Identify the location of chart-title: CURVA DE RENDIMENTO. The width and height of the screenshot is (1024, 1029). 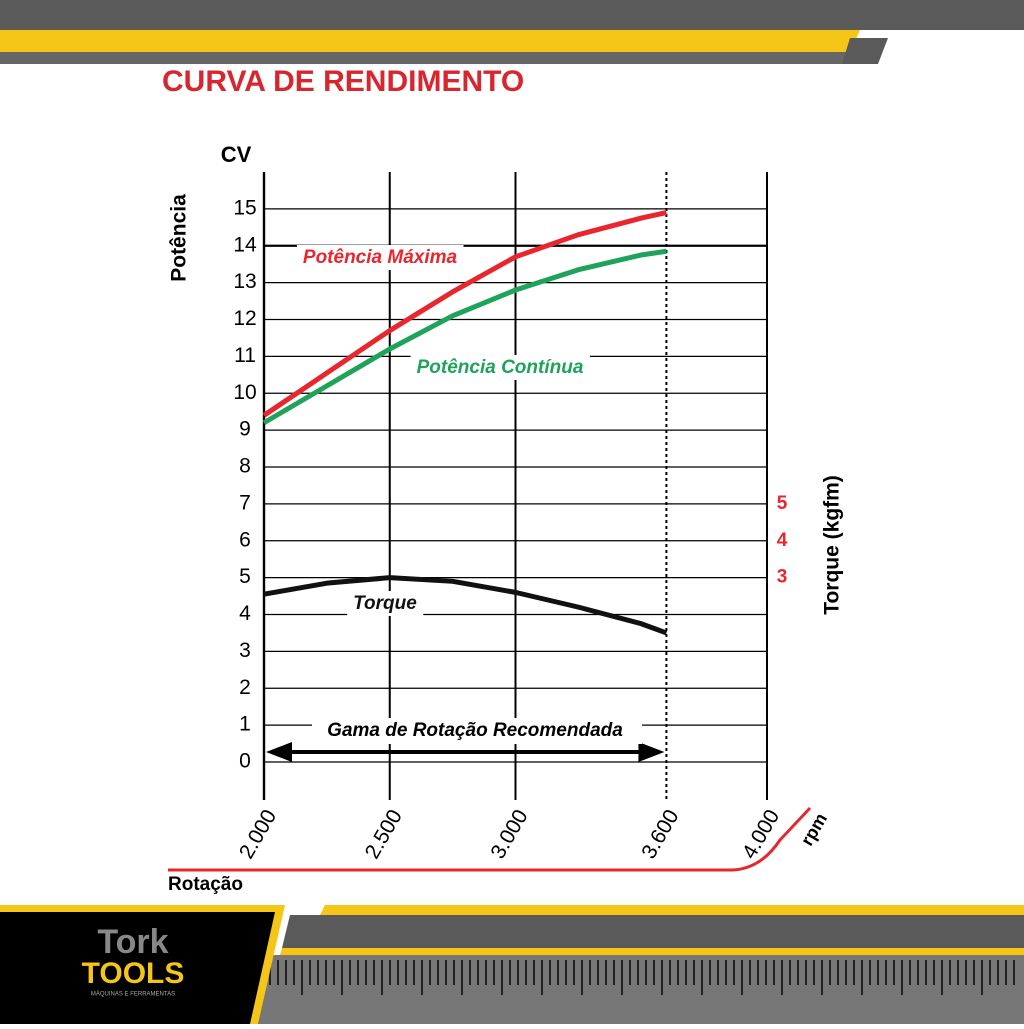
(343, 81).